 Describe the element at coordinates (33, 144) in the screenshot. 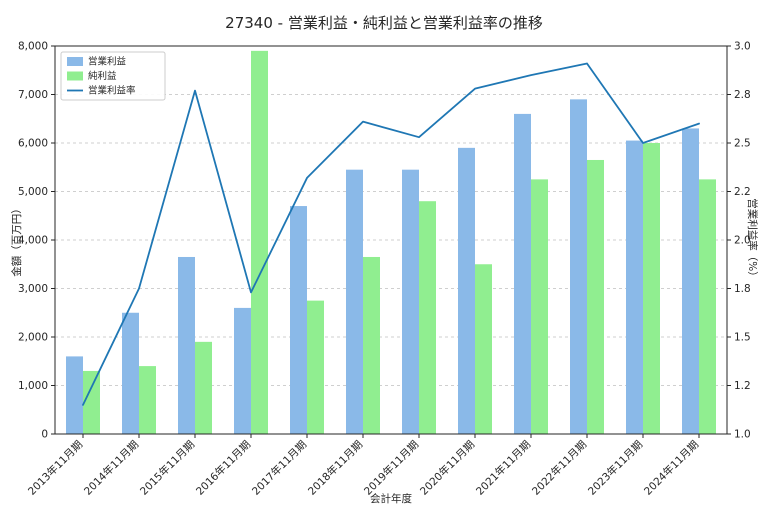

I see `y-axis-left-tick-label: 6,000` at that location.